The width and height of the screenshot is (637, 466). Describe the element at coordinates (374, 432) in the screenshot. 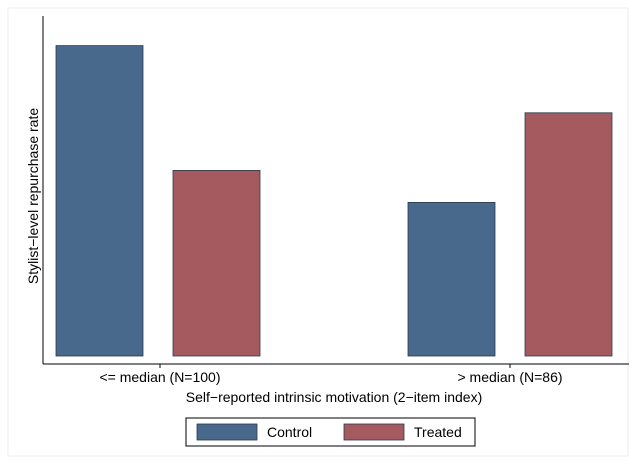

I see `legend-swatch-treated` at that location.